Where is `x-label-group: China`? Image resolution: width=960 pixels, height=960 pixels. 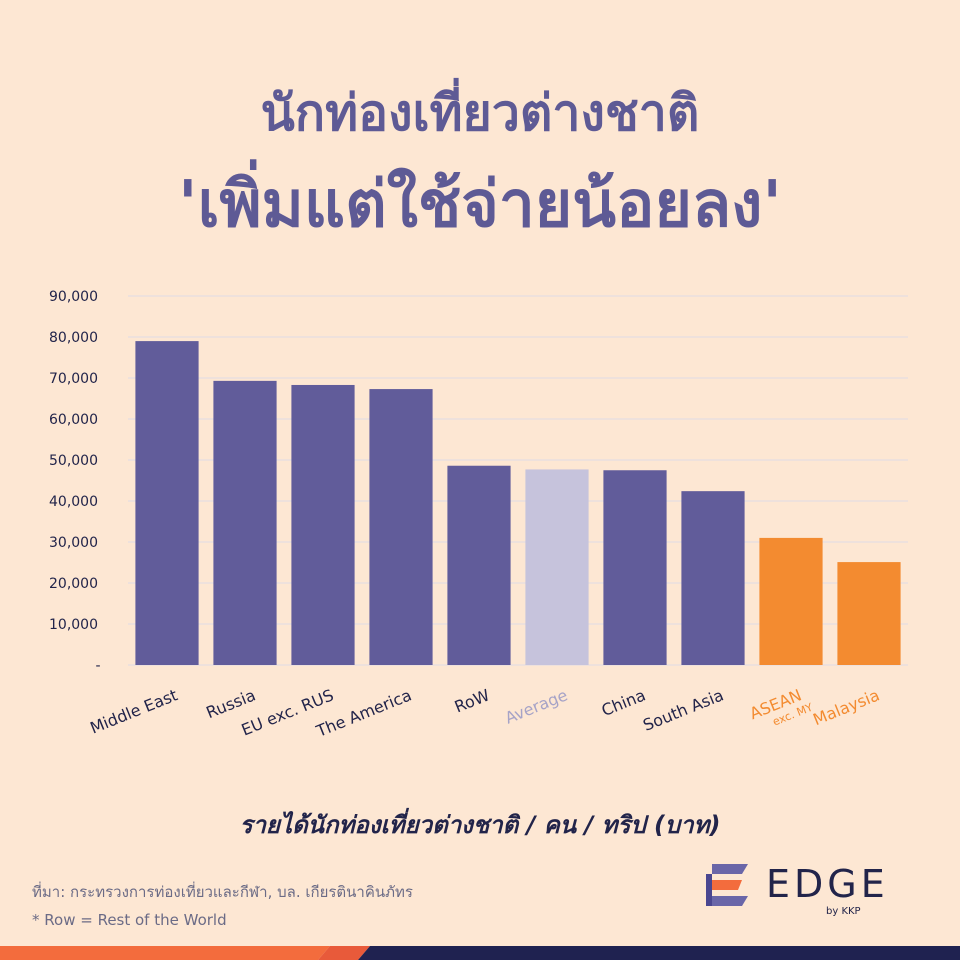
x-label-group: China is located at coordinates (623, 702).